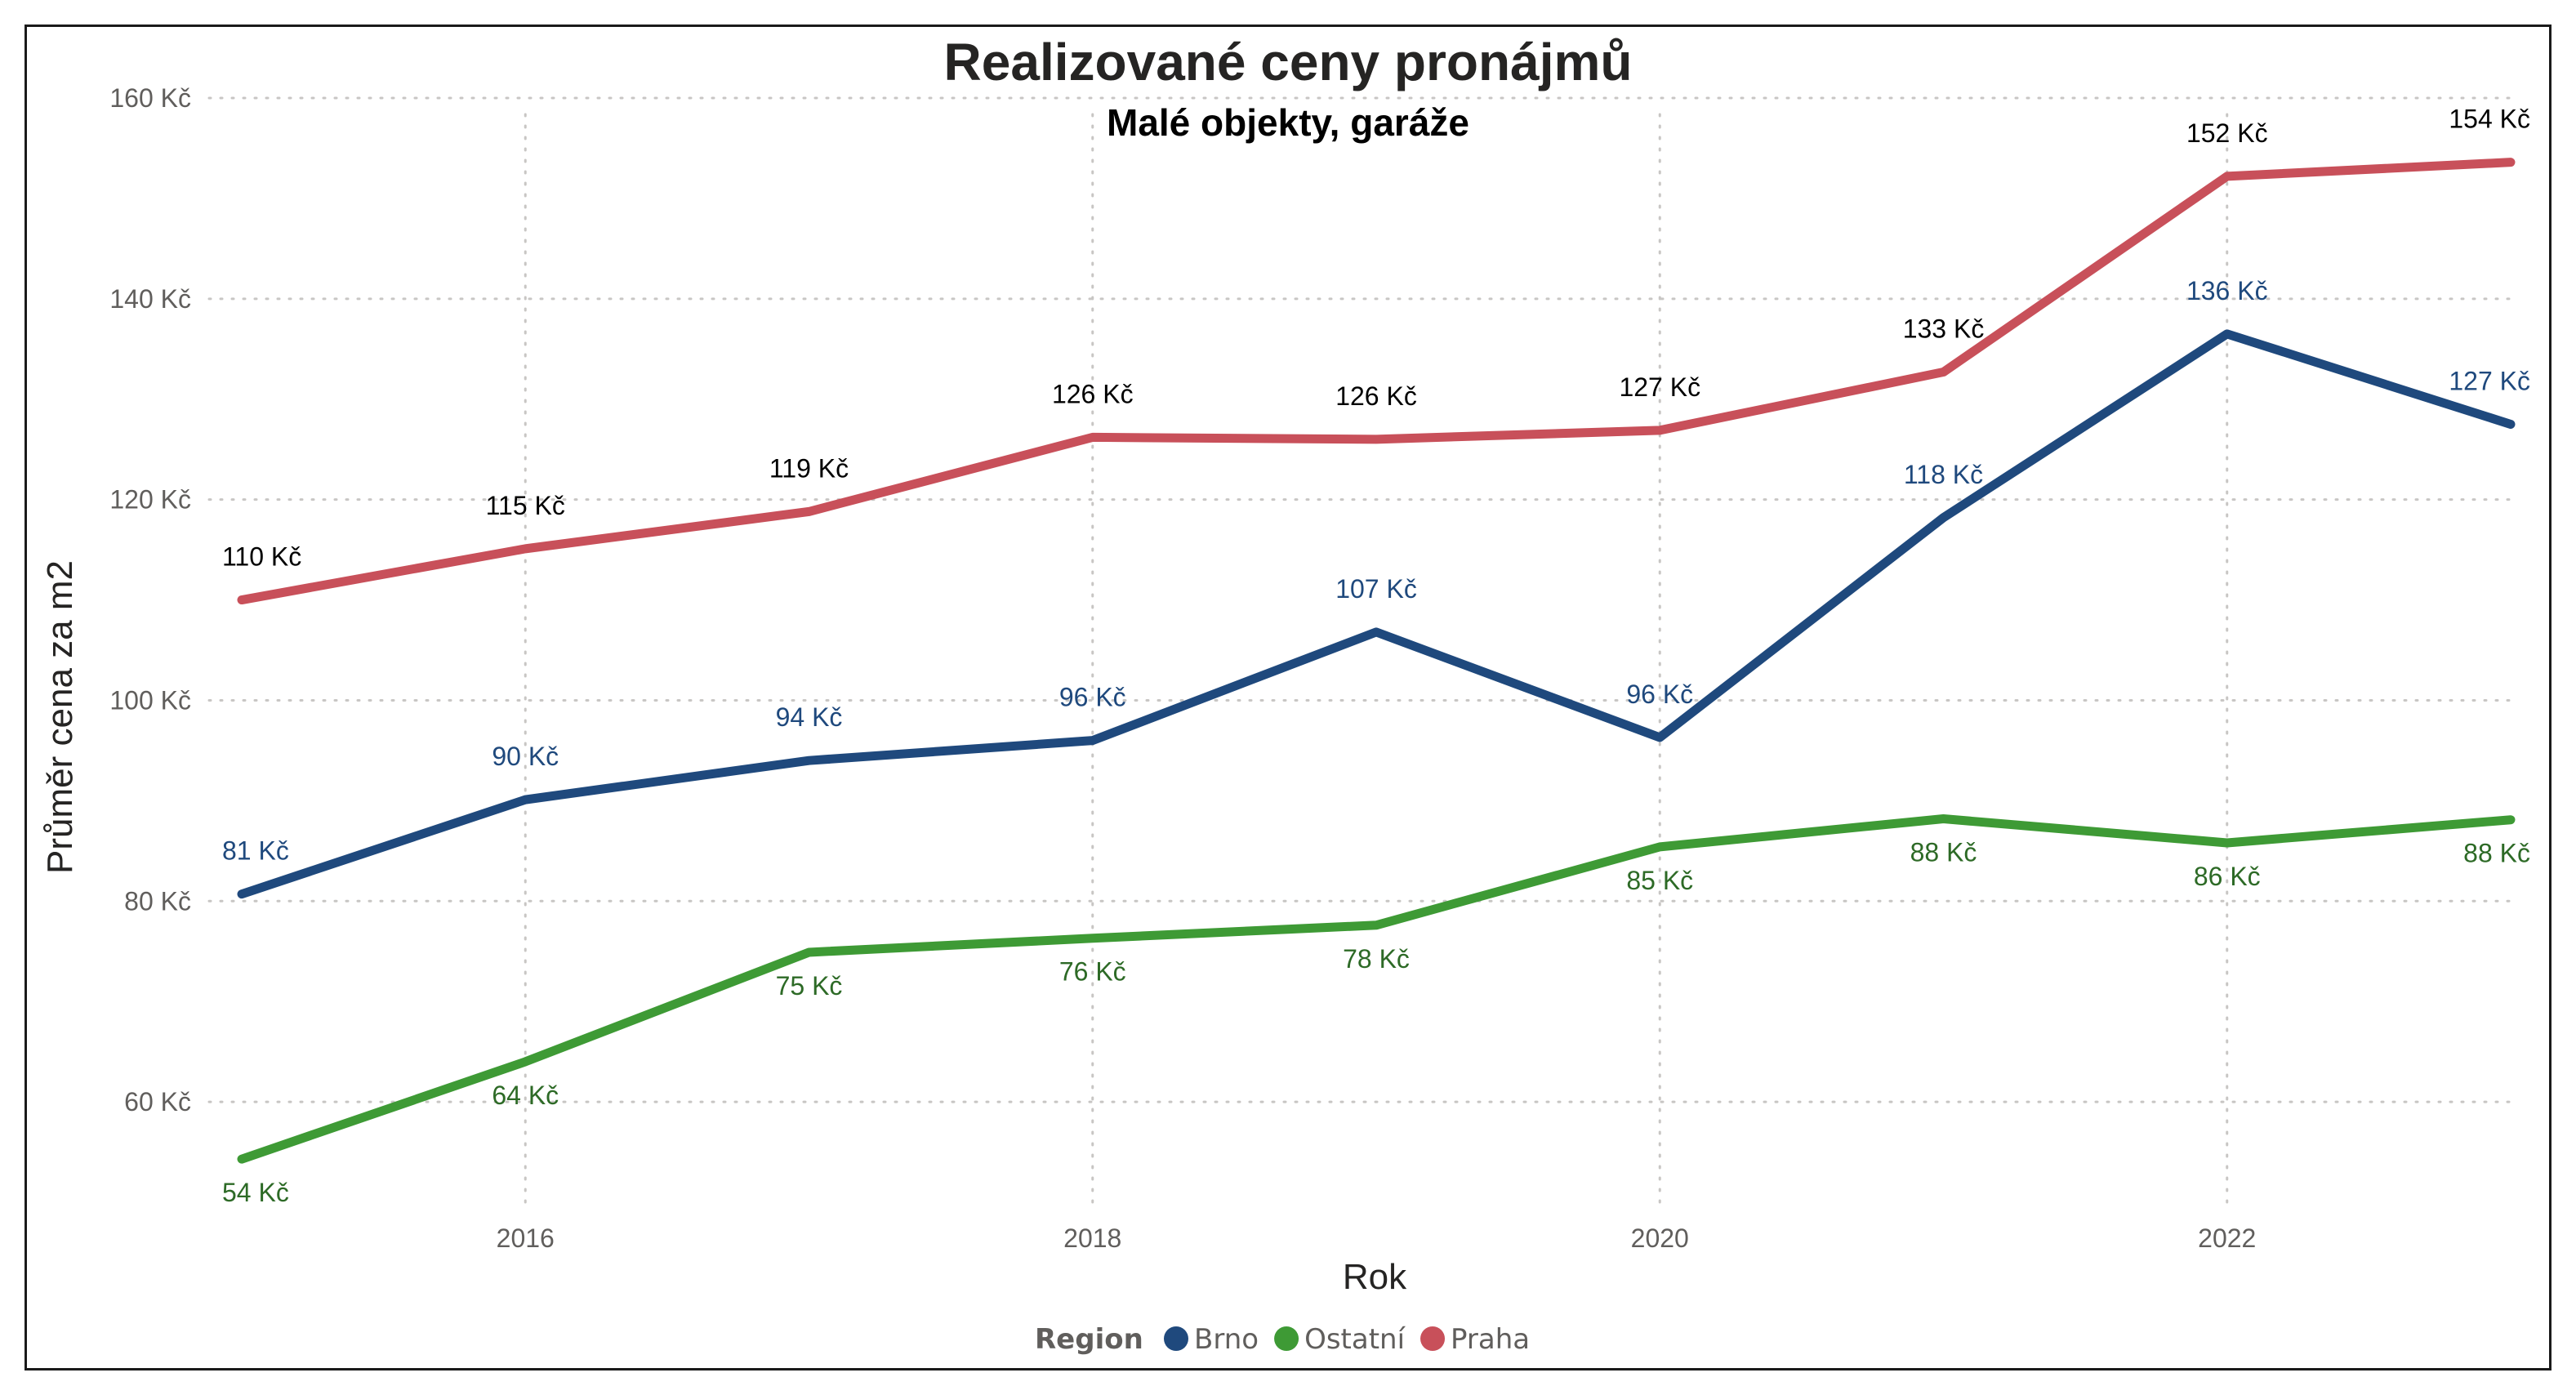 The height and width of the screenshot is (1395, 2576). What do you see at coordinates (2489, 119) in the screenshot?
I see `data-label-praha: 154 Kč` at bounding box center [2489, 119].